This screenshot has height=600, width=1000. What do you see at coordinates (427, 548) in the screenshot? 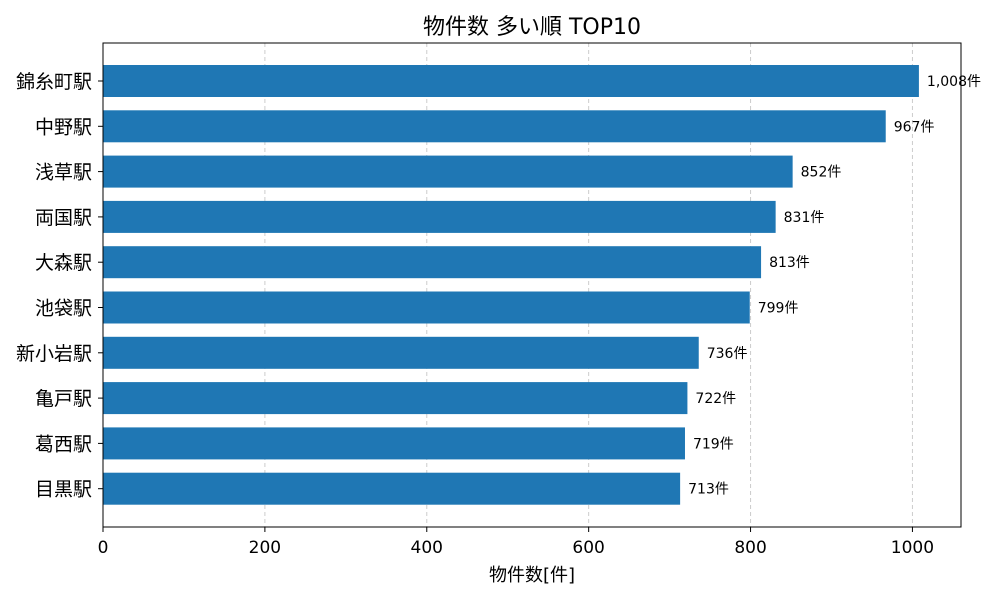
I see `x-tick-label: 400` at bounding box center [427, 548].